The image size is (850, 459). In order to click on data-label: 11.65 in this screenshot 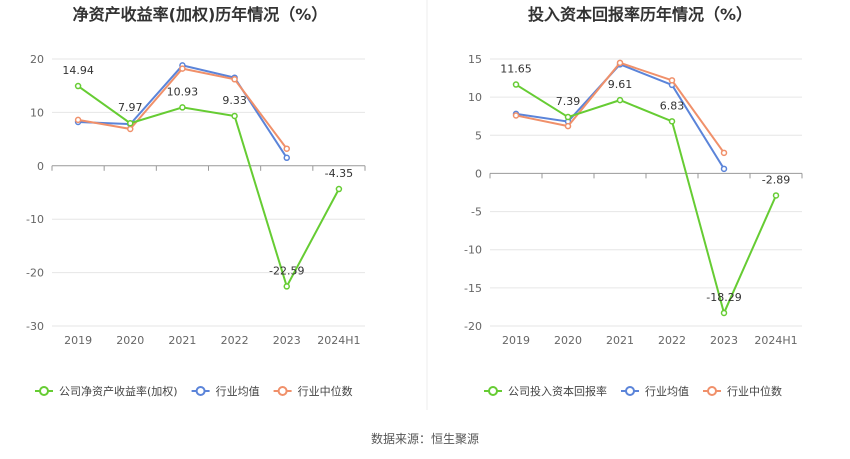, I will do `click(516, 69)`.